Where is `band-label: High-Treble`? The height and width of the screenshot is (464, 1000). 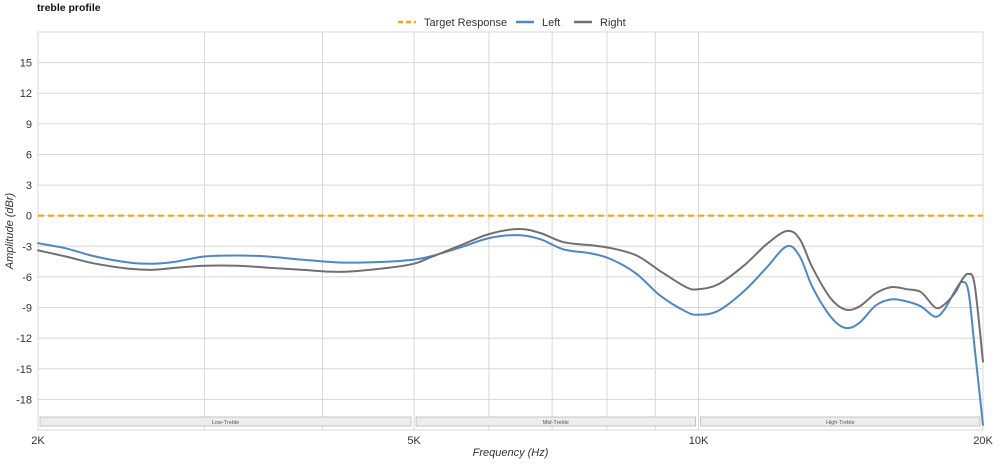 band-label: High-Treble is located at coordinates (840, 423).